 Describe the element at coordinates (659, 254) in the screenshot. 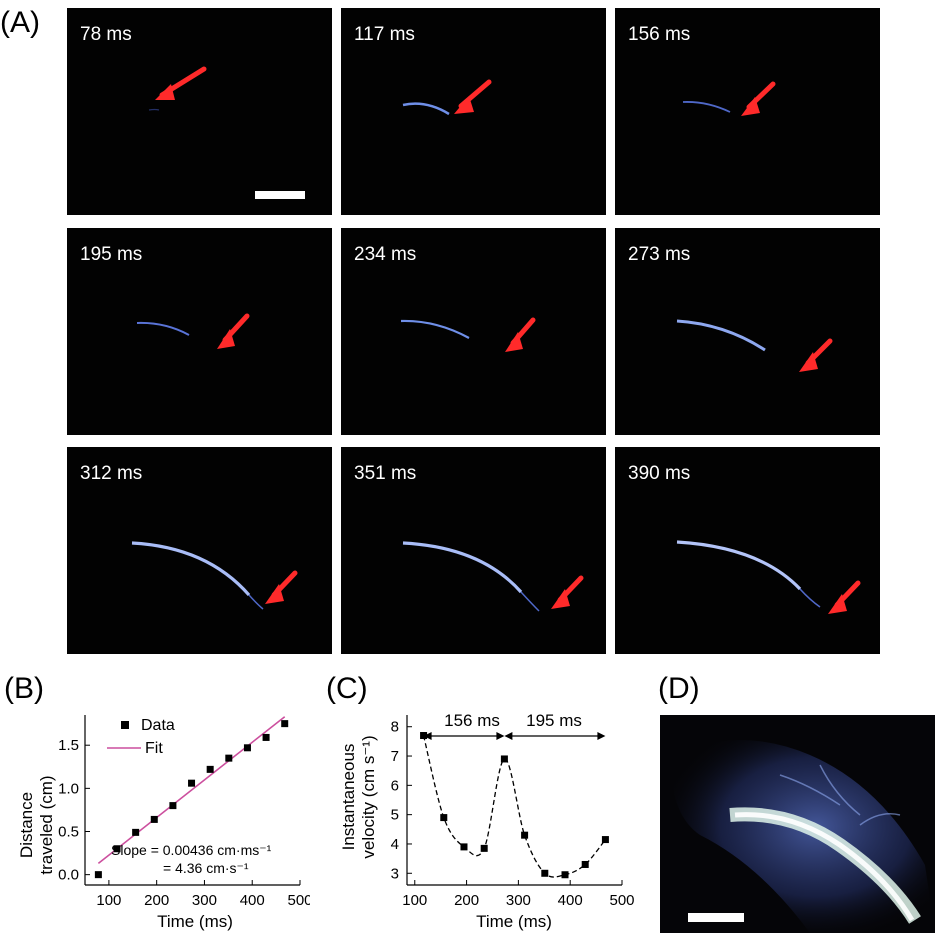

I see `frame-time-label: 273 ms` at that location.